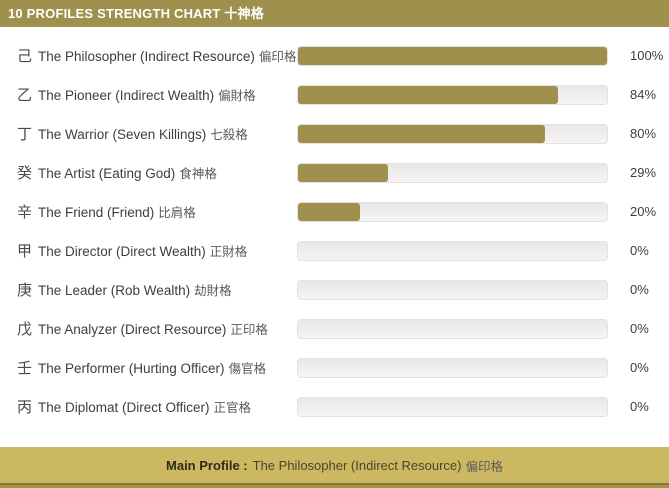 The image size is (669, 488). I want to click on profile-row: 丁 The Warrior (Seven Killings) 七殺格 80%, so click(334, 133).